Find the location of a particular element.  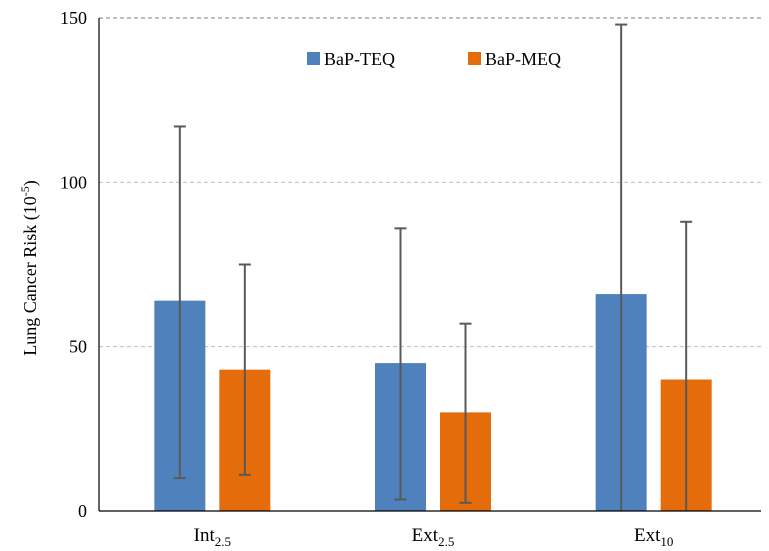

y-tick-label-150: 150 is located at coordinates (73, 18).